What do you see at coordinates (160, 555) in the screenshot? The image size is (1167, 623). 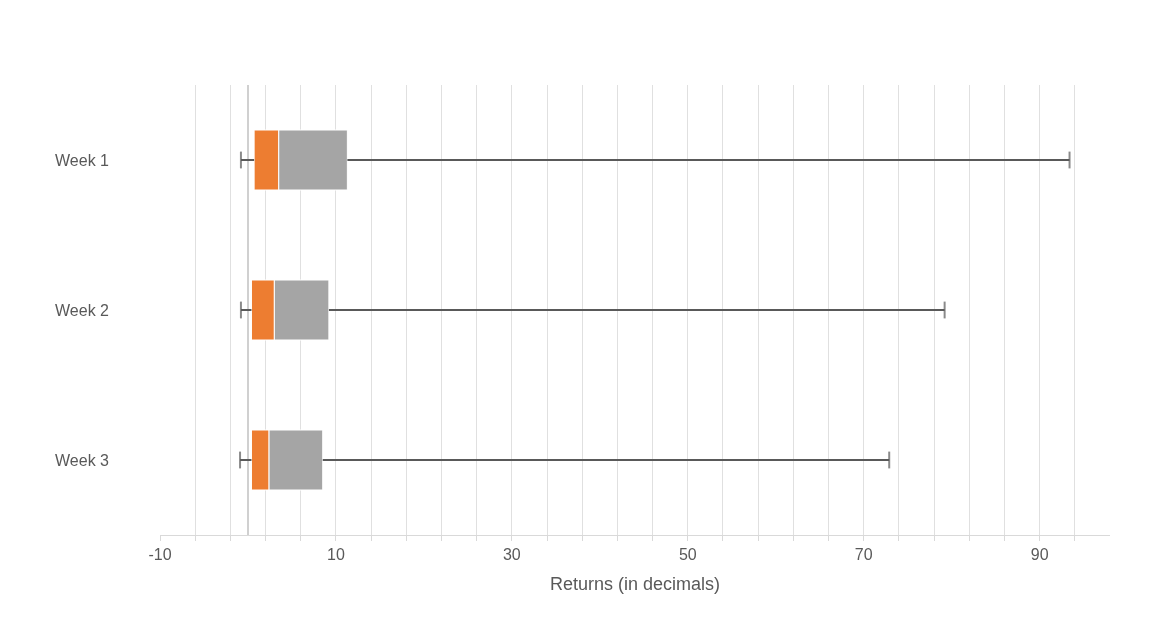 I see `x-tick-label: -10` at bounding box center [160, 555].